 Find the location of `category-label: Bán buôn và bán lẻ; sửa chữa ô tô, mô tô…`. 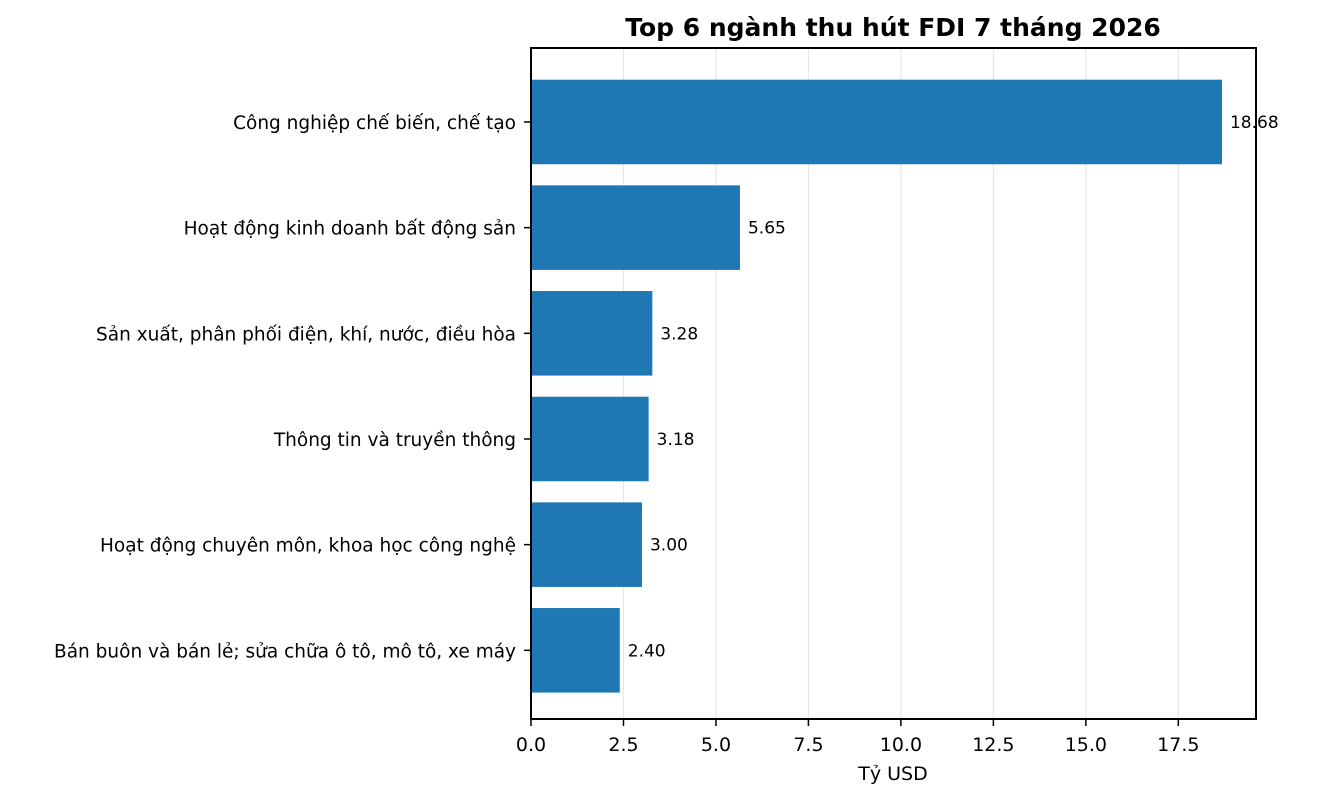

category-label: Bán buôn và bán lẻ; sửa chữa ô tô, mô tô… is located at coordinates (285, 651).